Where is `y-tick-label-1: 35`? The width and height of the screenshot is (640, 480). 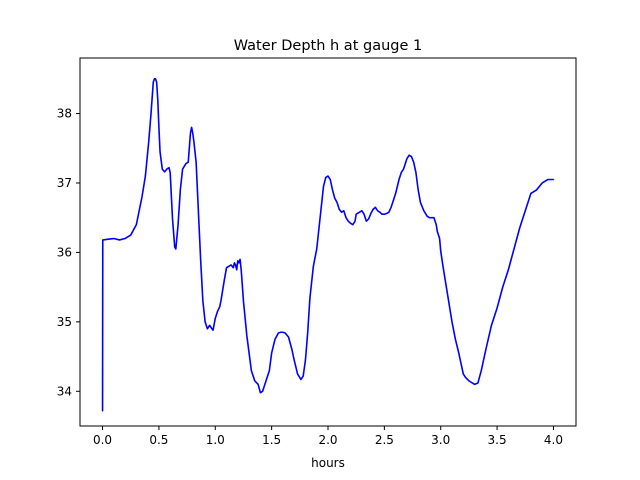
y-tick-label-1: 35 is located at coordinates (64, 322).